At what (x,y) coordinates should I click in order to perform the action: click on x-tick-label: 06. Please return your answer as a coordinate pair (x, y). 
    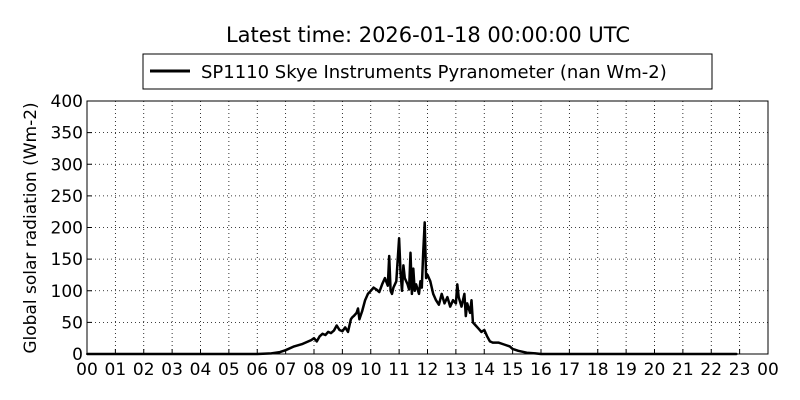
    Looking at the image, I should click on (257, 370).